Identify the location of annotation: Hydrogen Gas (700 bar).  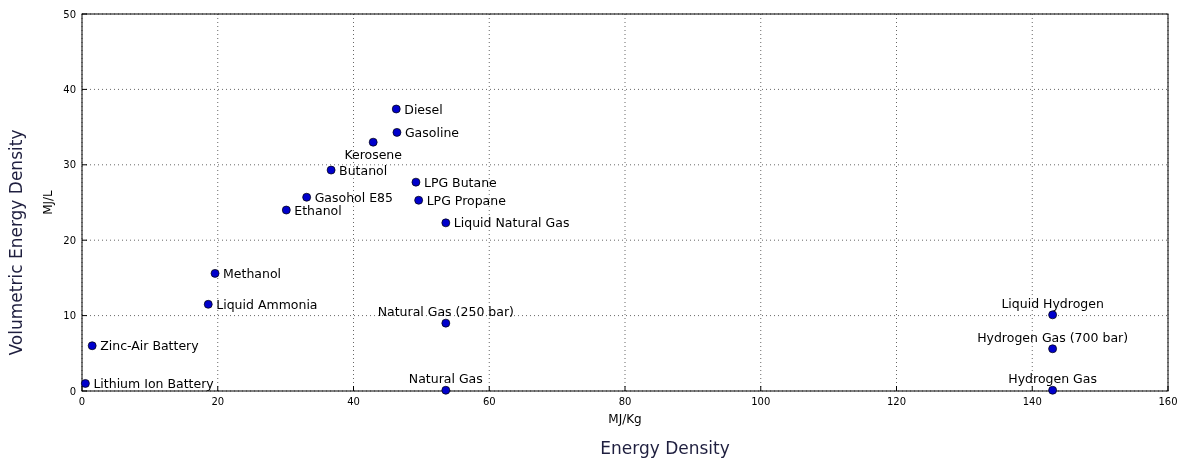
(1053, 337).